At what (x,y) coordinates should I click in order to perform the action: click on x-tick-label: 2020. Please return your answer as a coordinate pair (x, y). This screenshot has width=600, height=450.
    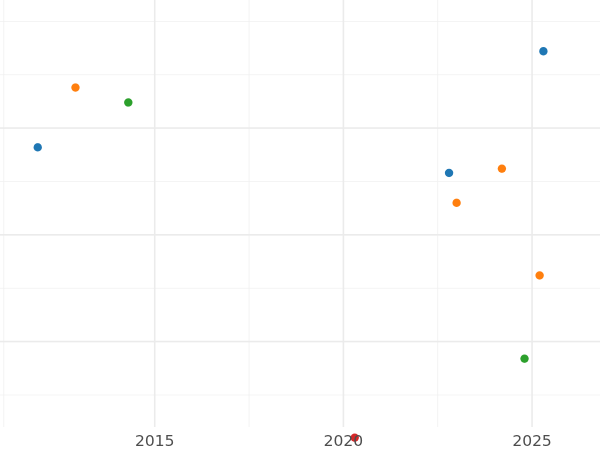
    Looking at the image, I should click on (343, 441).